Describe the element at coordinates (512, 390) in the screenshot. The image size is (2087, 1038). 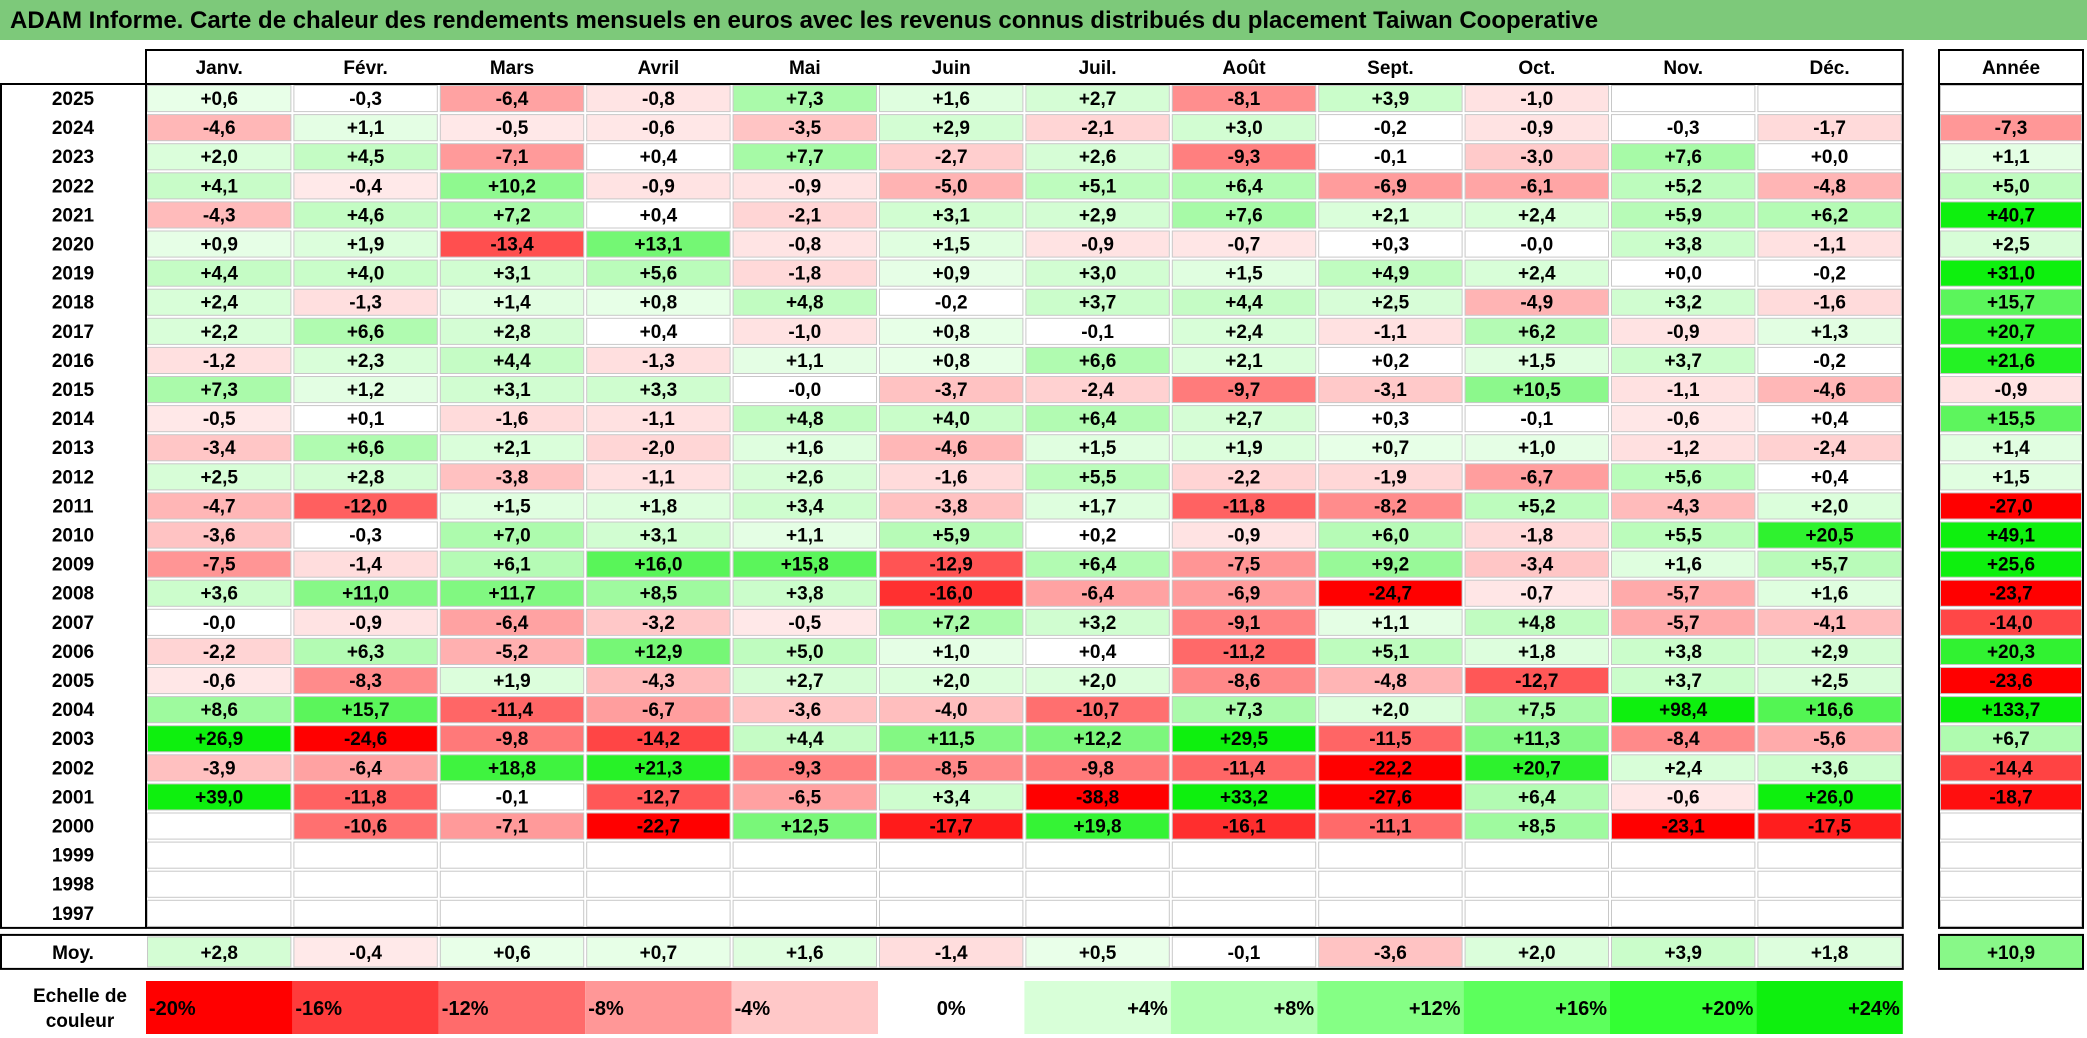
I see `cell-value: +3,1` at that location.